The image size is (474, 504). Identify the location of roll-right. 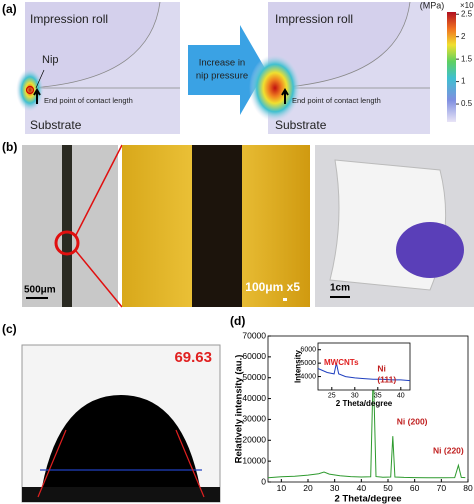
(339, 45).